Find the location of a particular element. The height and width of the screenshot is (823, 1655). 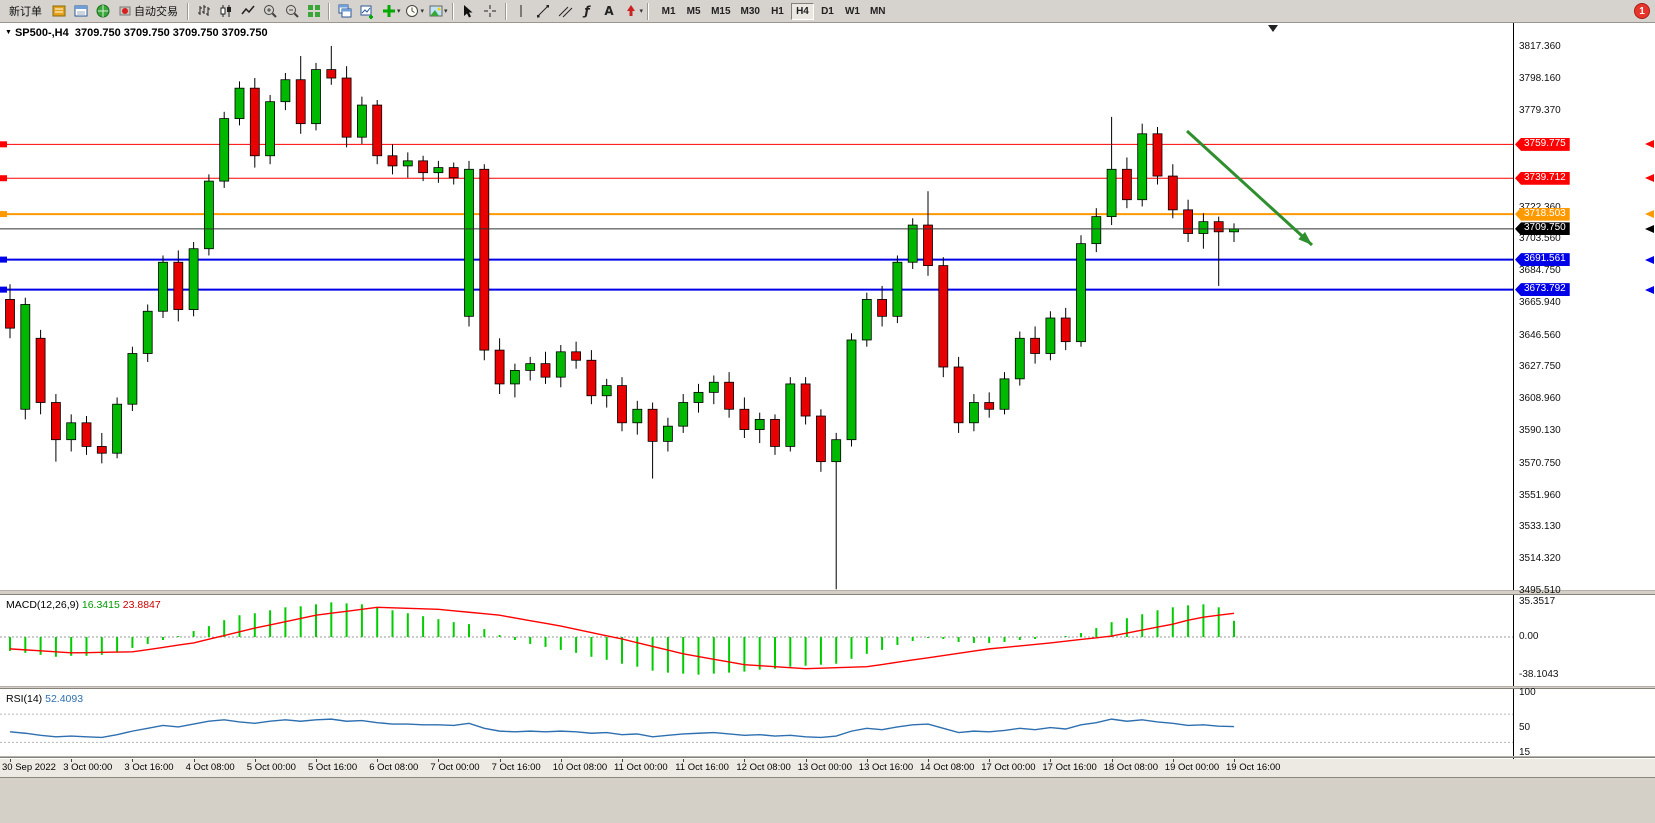

timeframe-d1: D1 is located at coordinates (827, 11).